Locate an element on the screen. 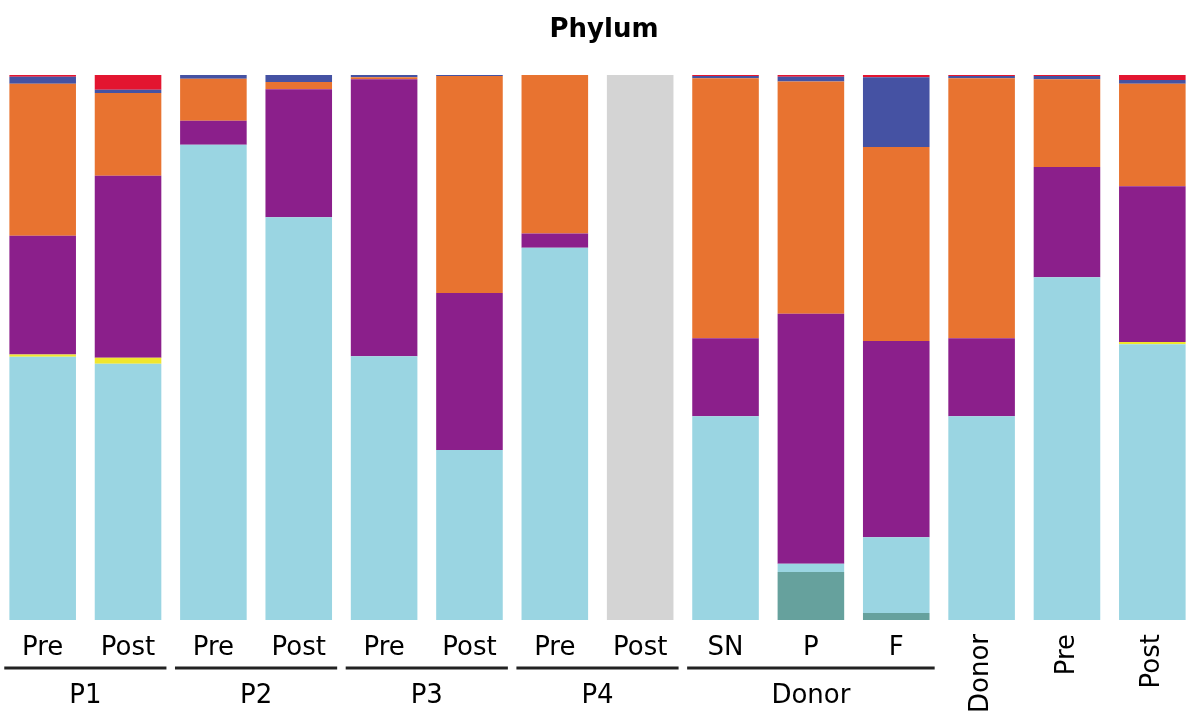  x-tick-label: Donor is located at coordinates (979, 673).